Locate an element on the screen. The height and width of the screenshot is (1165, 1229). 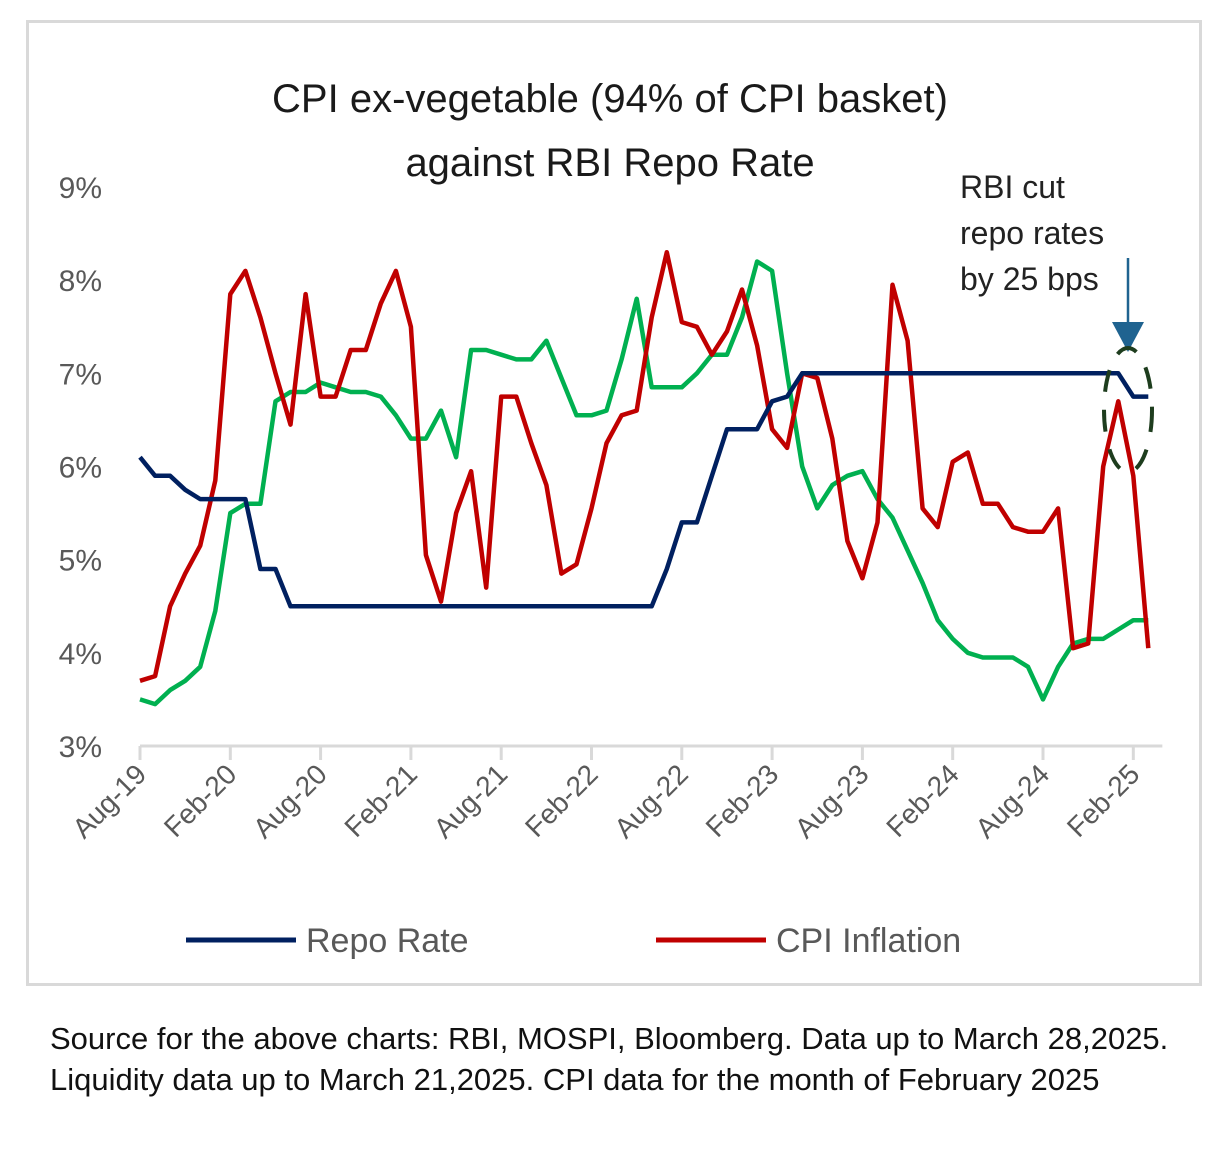
annotation-arrow-head-icon is located at coordinates (1128, 337).